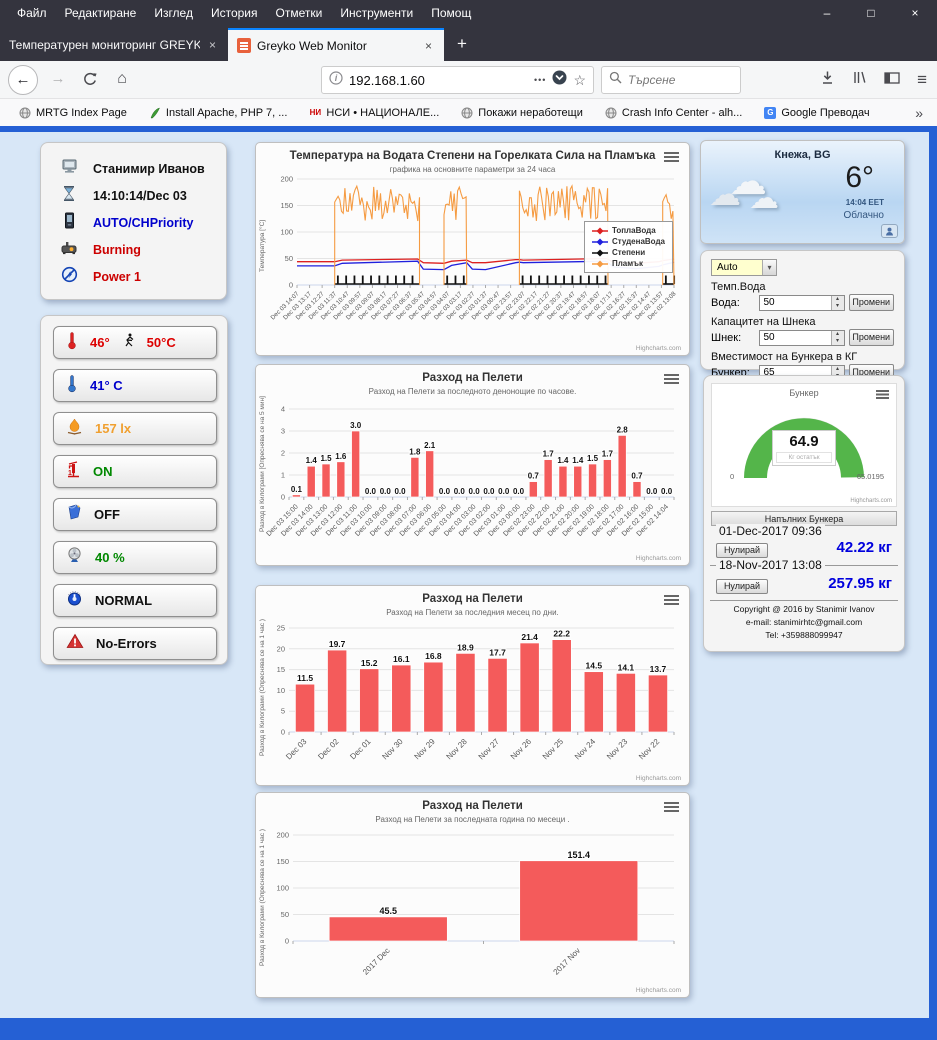 The width and height of the screenshot is (937, 1040). What do you see at coordinates (919, 112) in the screenshot?
I see `bookmarks-overflow-chevron: »` at bounding box center [919, 112].